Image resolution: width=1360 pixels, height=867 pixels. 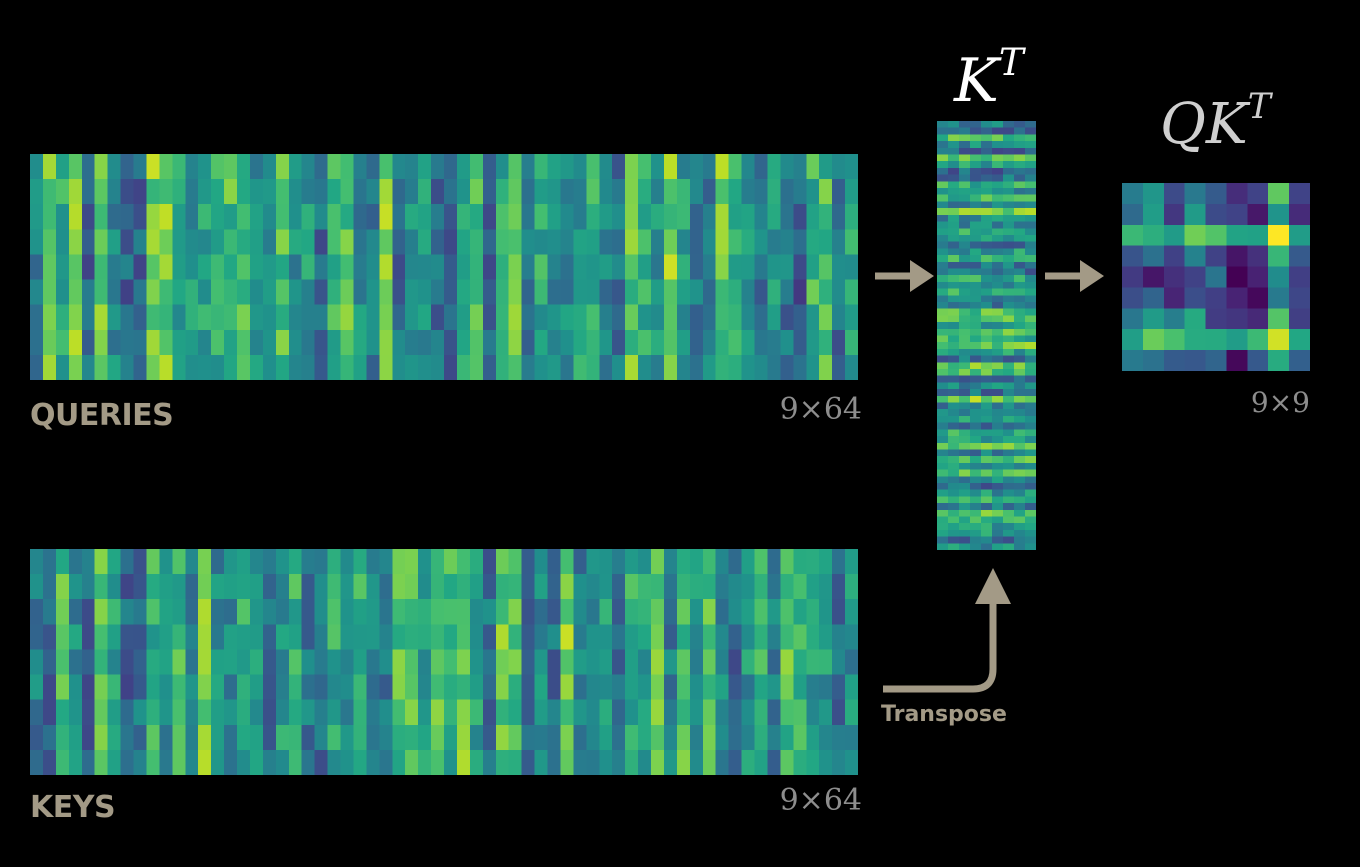 What do you see at coordinates (904, 276) in the screenshot?
I see `arrow-queries-to-kt` at bounding box center [904, 276].